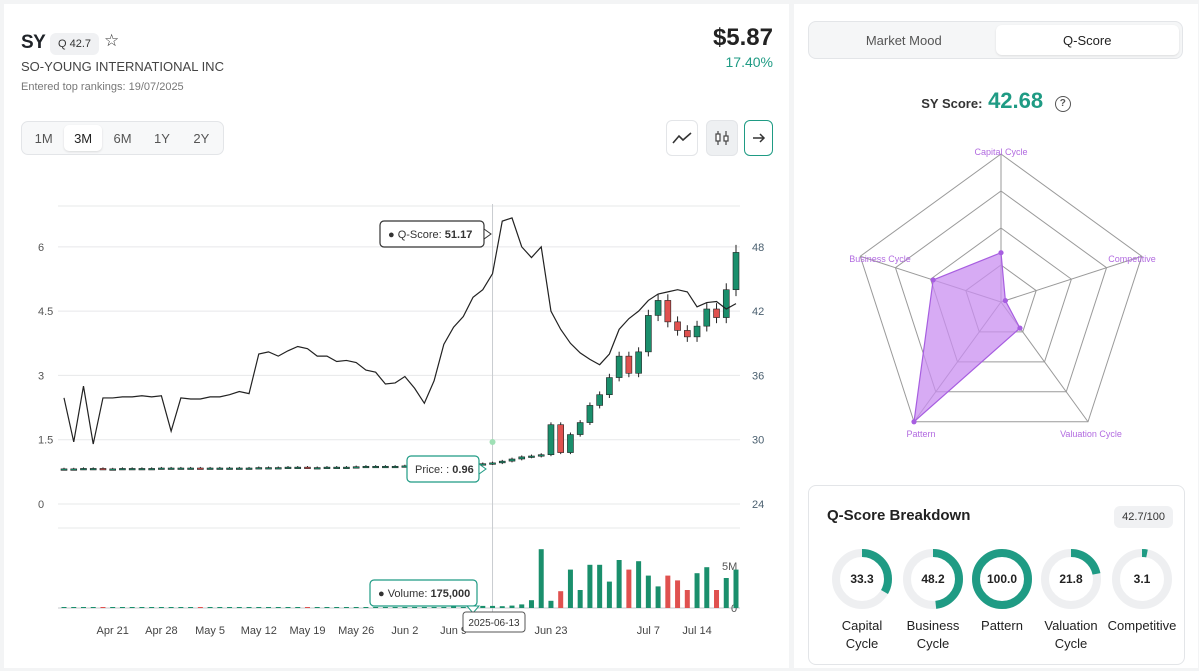 The image size is (1199, 671). What do you see at coordinates (446, 469) in the screenshot?
I see `price-tooltip: Price: : 0.96` at bounding box center [446, 469].